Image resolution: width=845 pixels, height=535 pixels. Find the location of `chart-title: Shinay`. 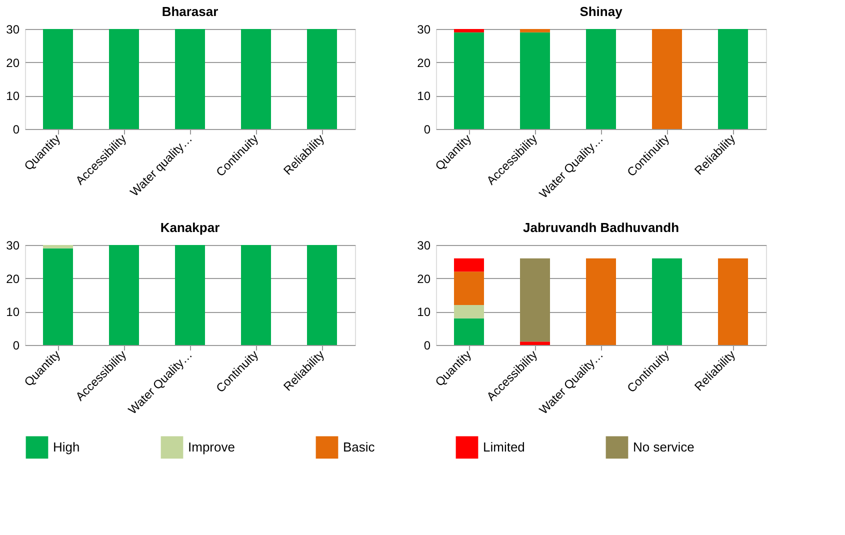

chart-title: Shinay is located at coordinates (602, 11).